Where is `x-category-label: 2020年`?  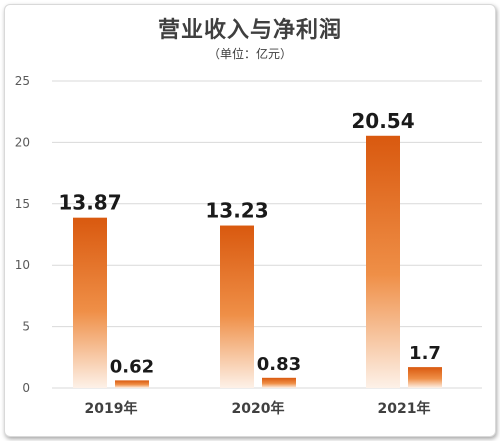
x-category-label: 2020年 is located at coordinates (258, 408).